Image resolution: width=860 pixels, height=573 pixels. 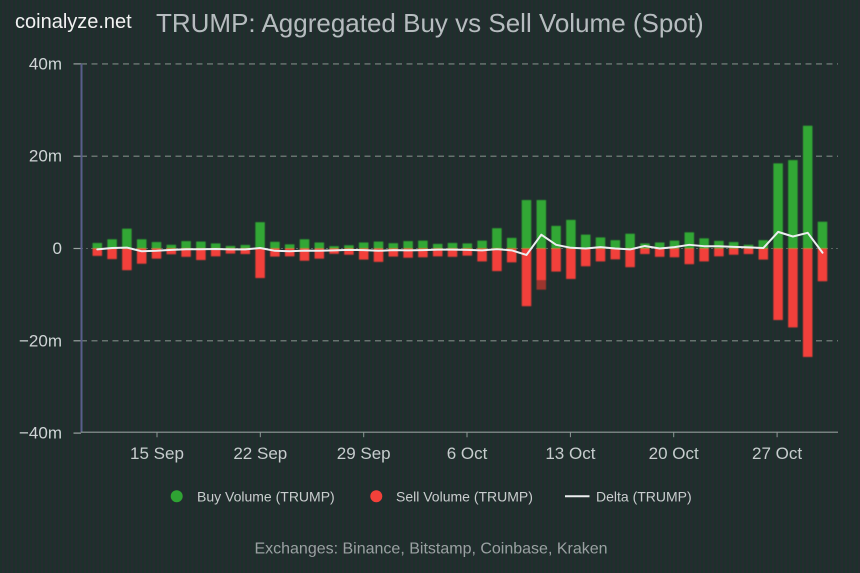 What do you see at coordinates (57, 248) in the screenshot?
I see `svg-text: 0` at bounding box center [57, 248].